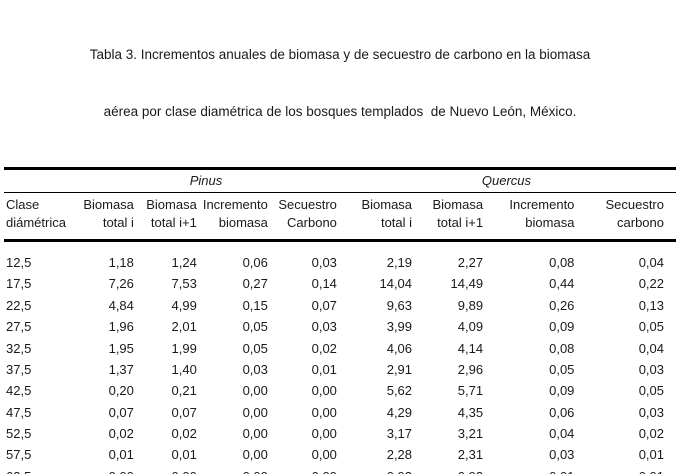 This screenshot has height=474, width=680. I want to click on cell: 1,95, so click(121, 348).